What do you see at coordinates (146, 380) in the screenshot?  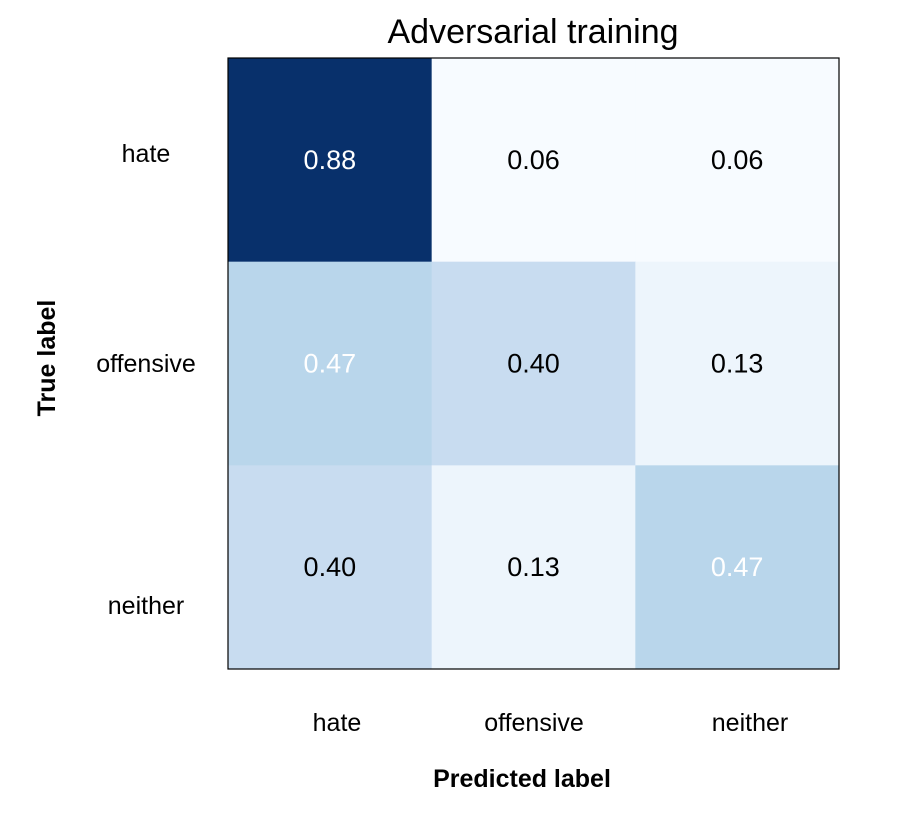 I see `y-tick-labels: hate offensive neither` at bounding box center [146, 380].